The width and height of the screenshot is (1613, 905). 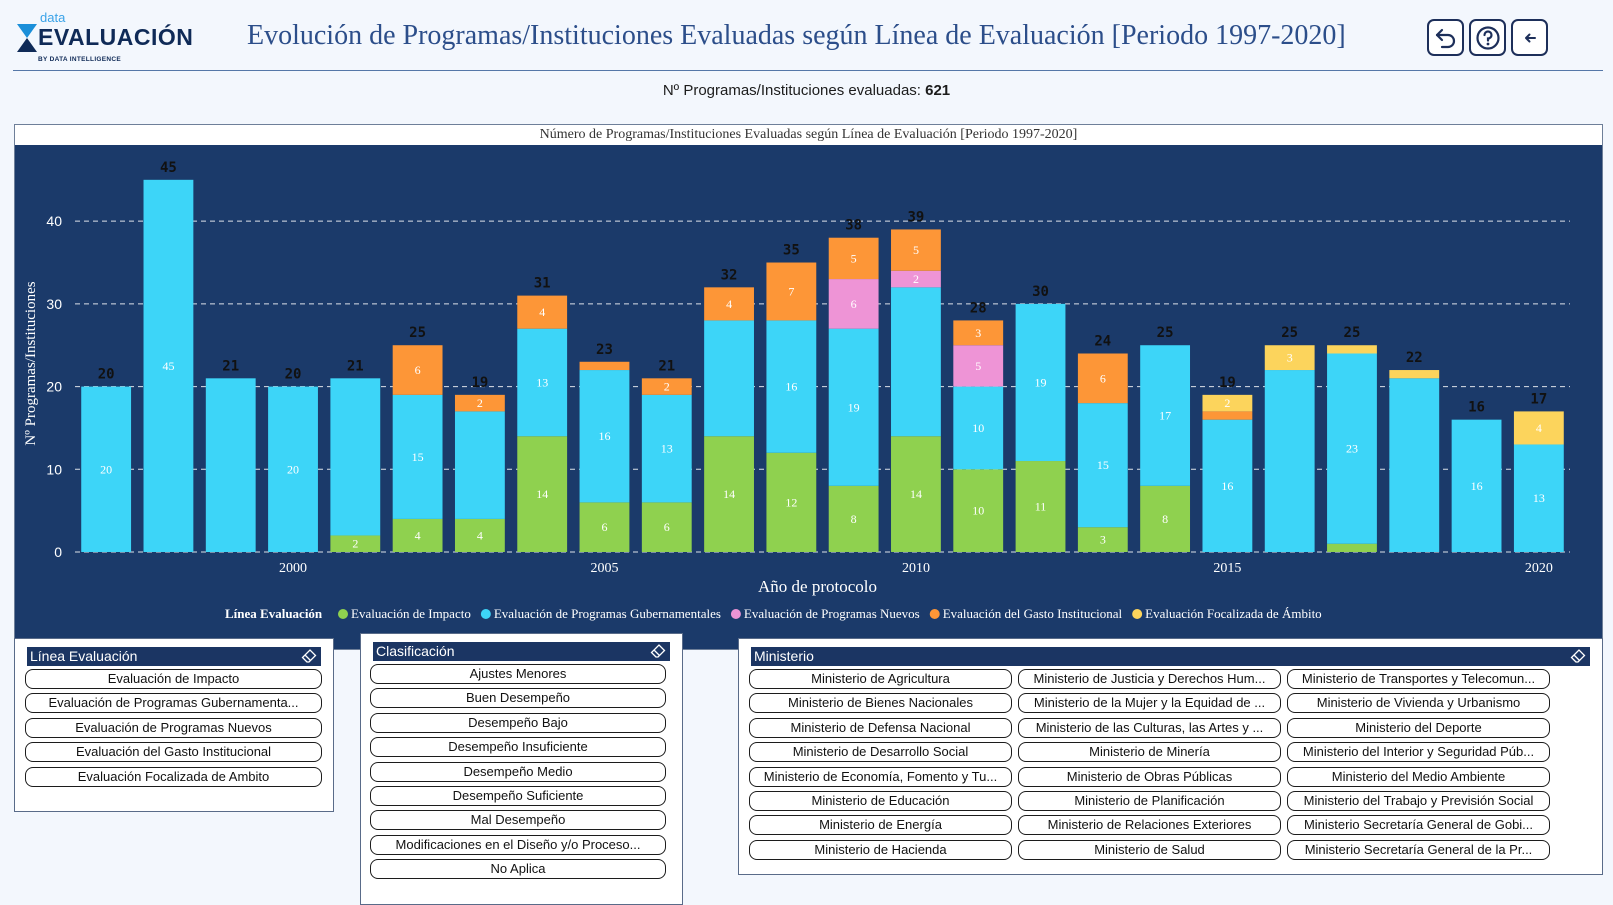 I want to click on slicer-clasificacion-option: Desempeño Bajo, so click(x=518, y=722).